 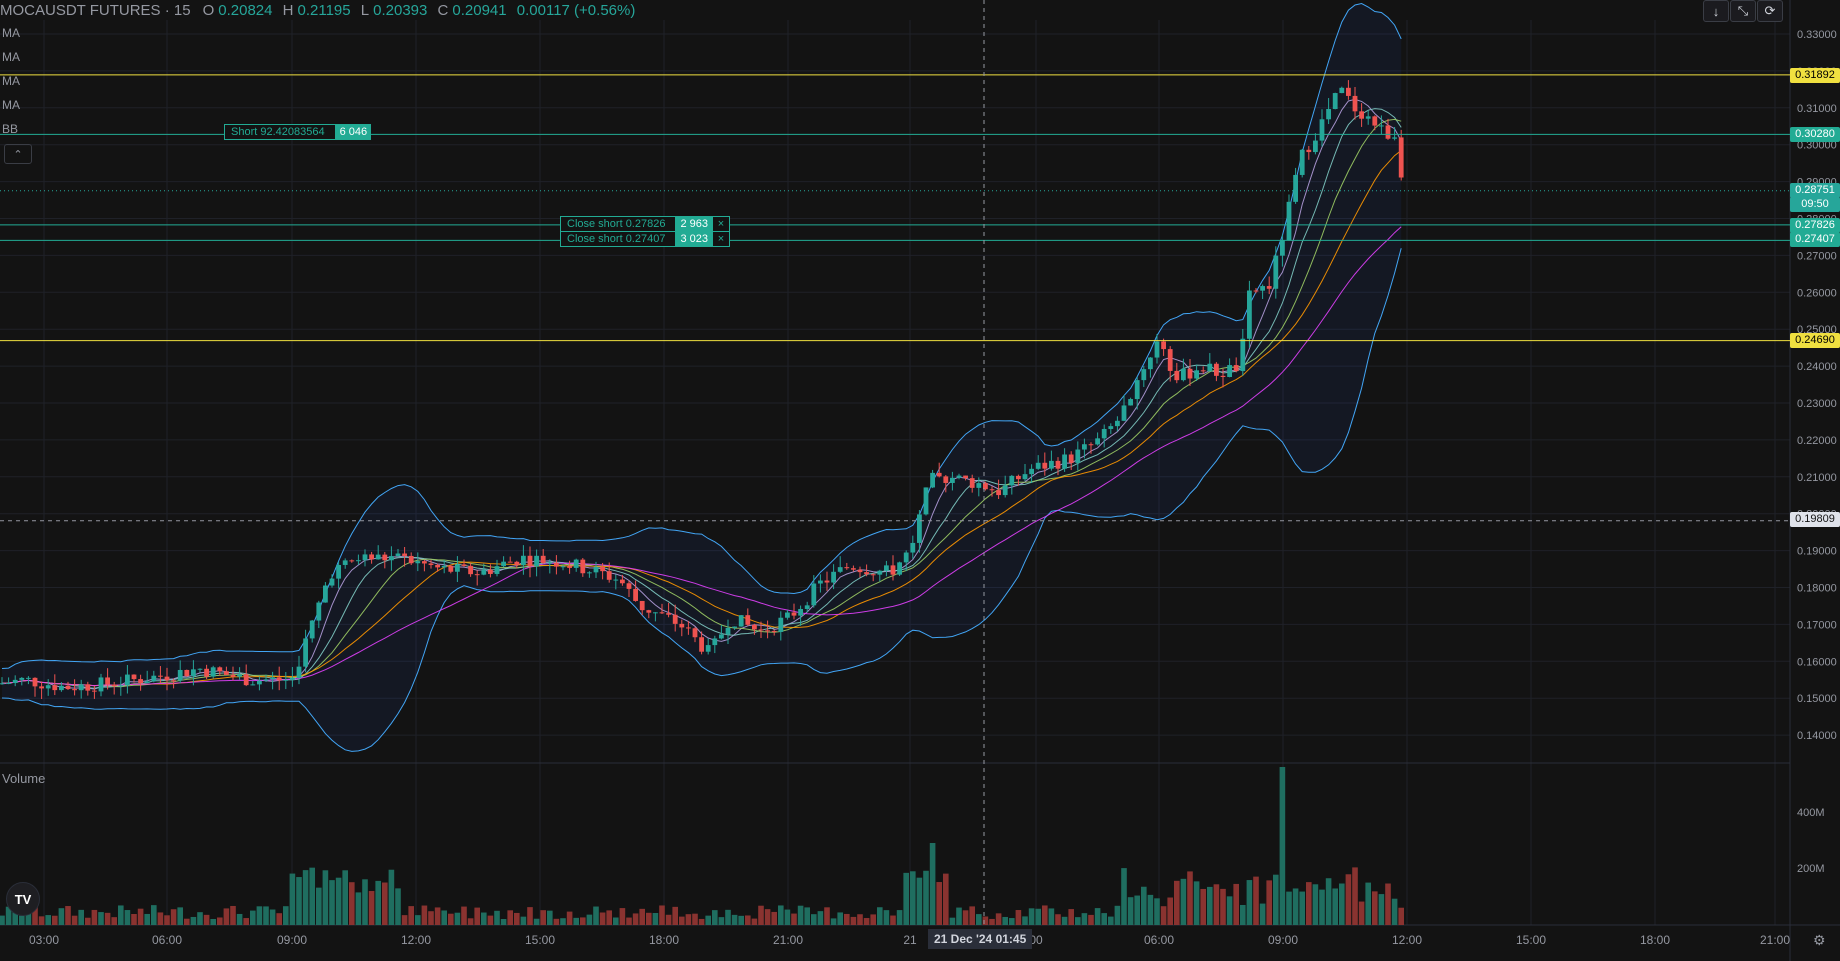 What do you see at coordinates (1819, 940) in the screenshot?
I see `gear-icon: ⚙` at bounding box center [1819, 940].